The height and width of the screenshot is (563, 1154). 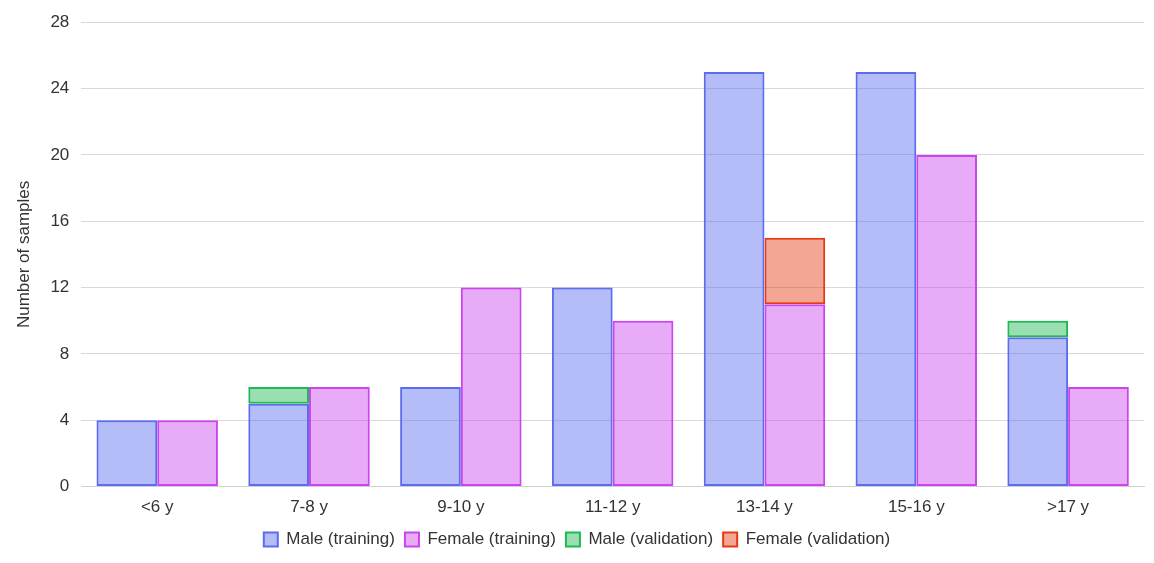 I want to click on legend-label: Female (validation), so click(x=818, y=539).